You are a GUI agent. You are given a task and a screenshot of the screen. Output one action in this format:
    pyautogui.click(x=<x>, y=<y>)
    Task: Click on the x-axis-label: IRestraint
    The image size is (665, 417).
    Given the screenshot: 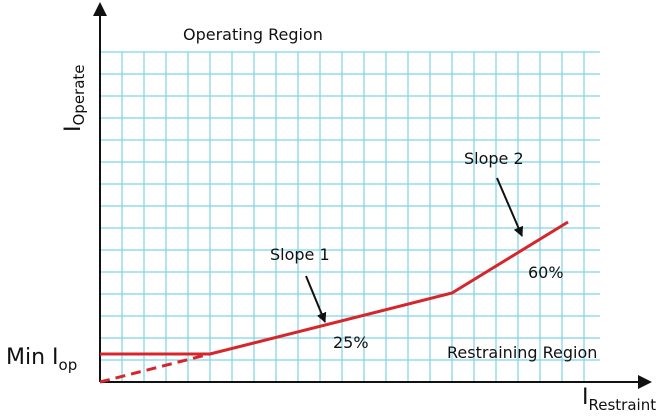 What is the action you would take?
    pyautogui.click(x=619, y=399)
    